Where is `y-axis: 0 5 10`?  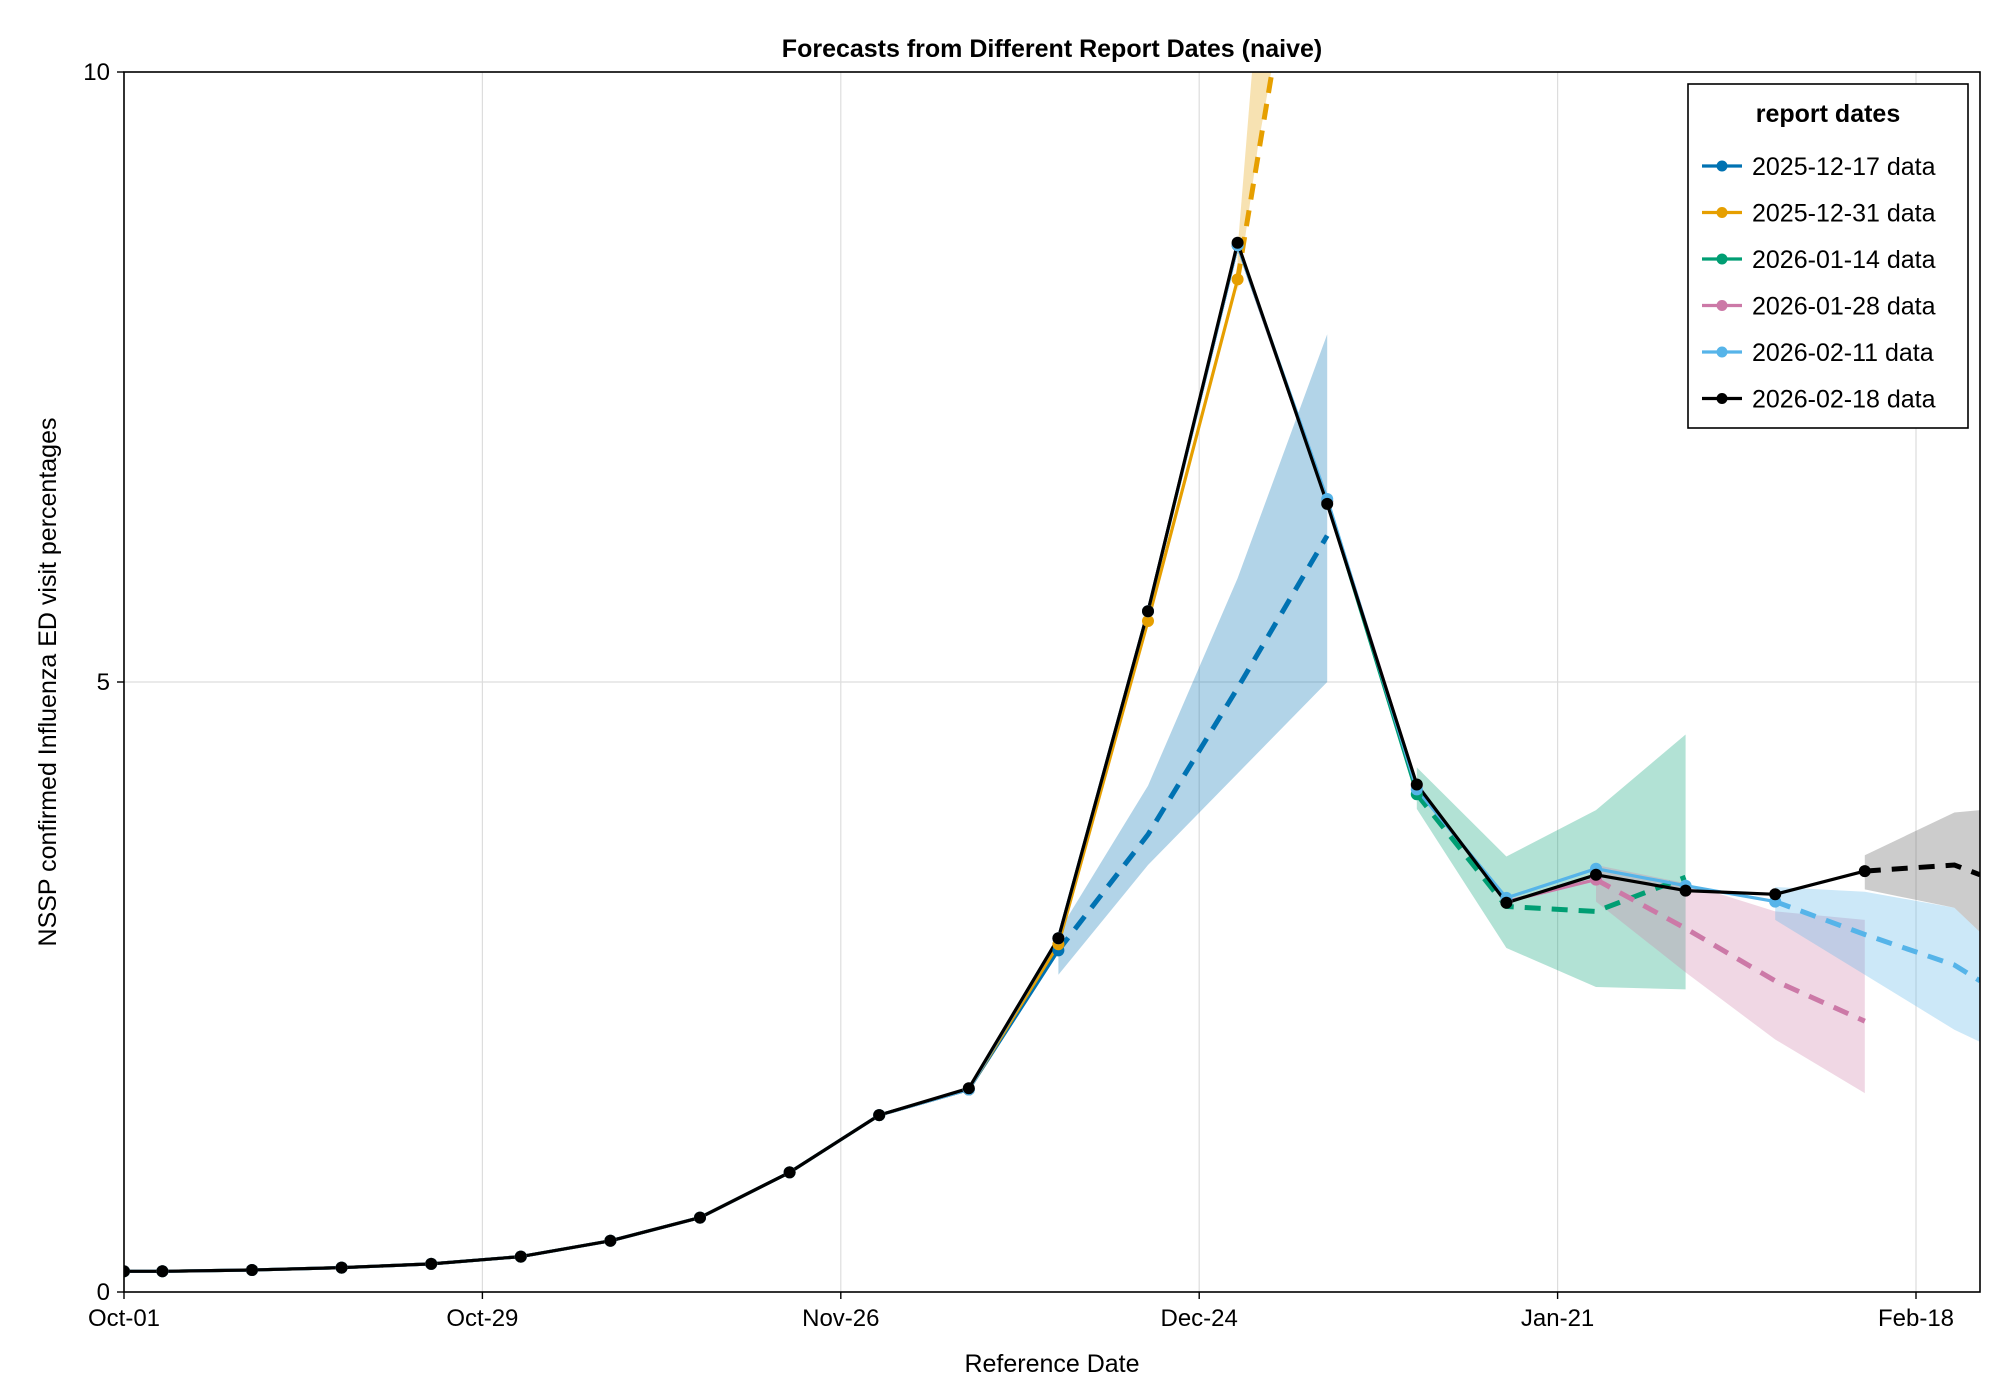 y-axis: 0 5 10 is located at coordinates (103, 682).